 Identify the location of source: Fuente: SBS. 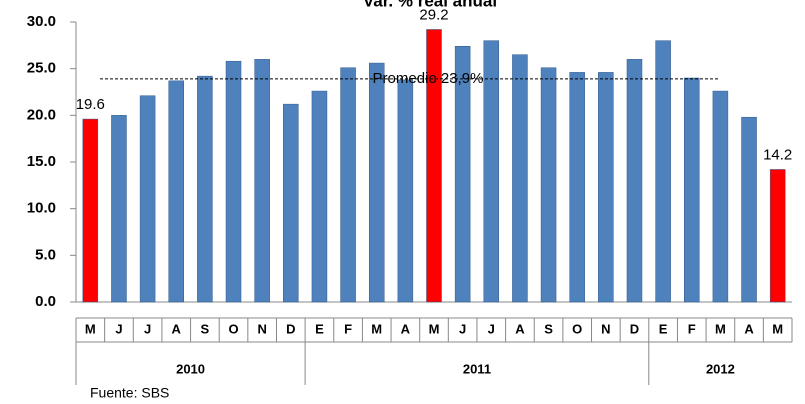
(129, 393).